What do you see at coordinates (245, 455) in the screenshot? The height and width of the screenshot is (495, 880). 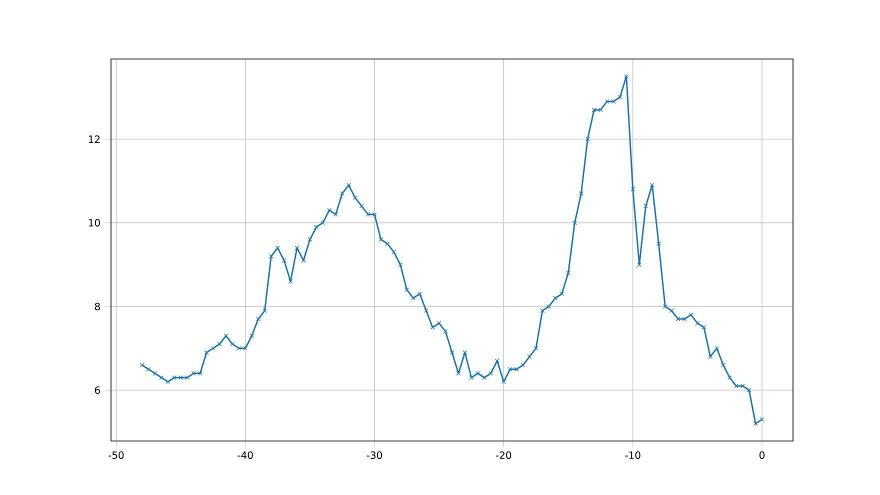 I see `x-tick-label: -40` at bounding box center [245, 455].